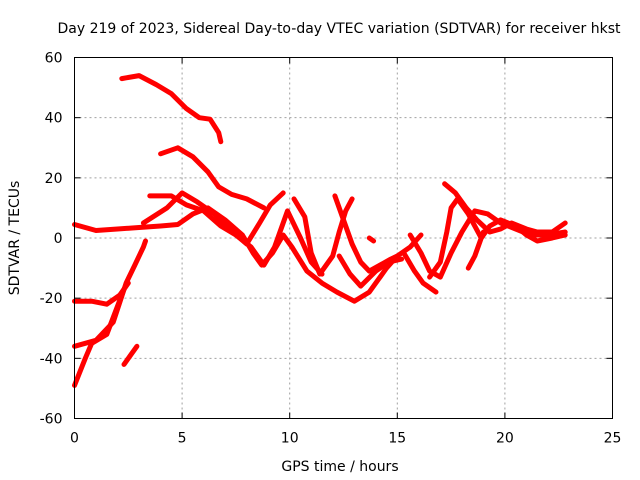  Describe the element at coordinates (15, 238) in the screenshot. I see `y-axis-label: SDTVAR / TECUs` at that location.